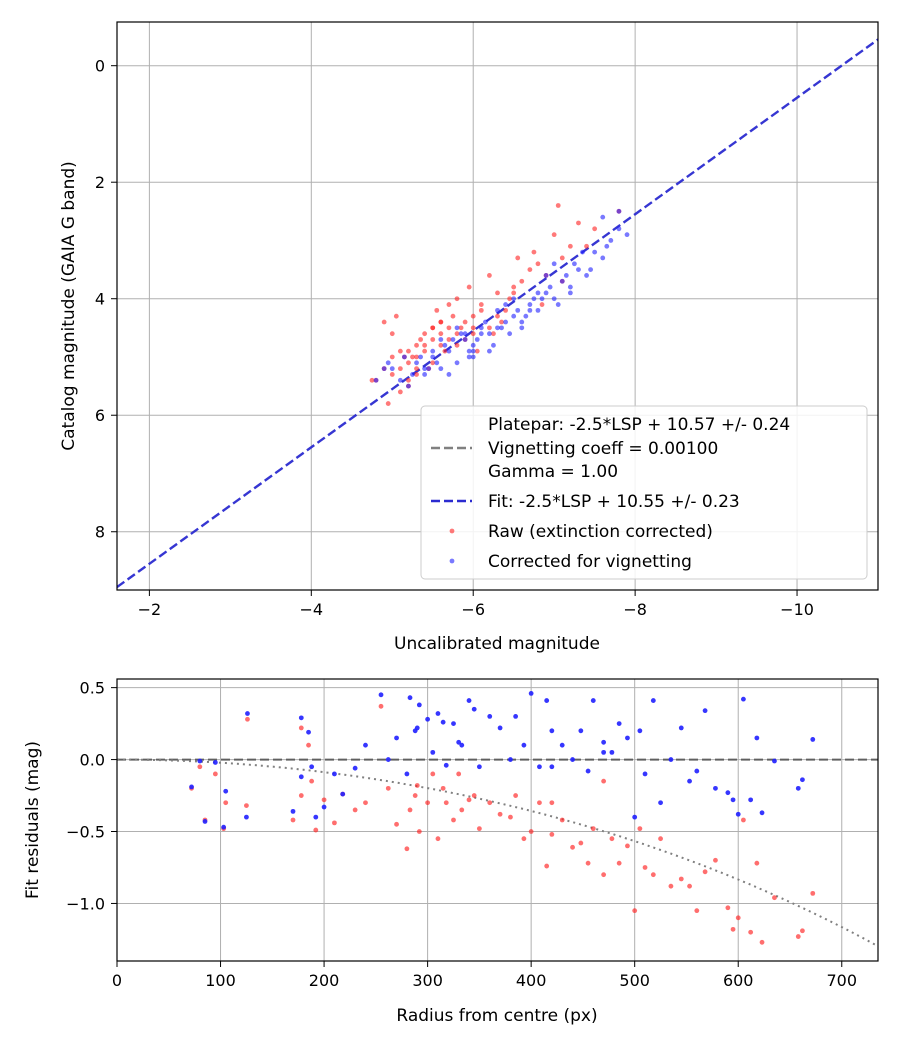 Image resolution: width=900 pixels, height=1050 pixels. What do you see at coordinates (600, 532) in the screenshot?
I see `legend-label: Raw (extinction corrected)` at bounding box center [600, 532].